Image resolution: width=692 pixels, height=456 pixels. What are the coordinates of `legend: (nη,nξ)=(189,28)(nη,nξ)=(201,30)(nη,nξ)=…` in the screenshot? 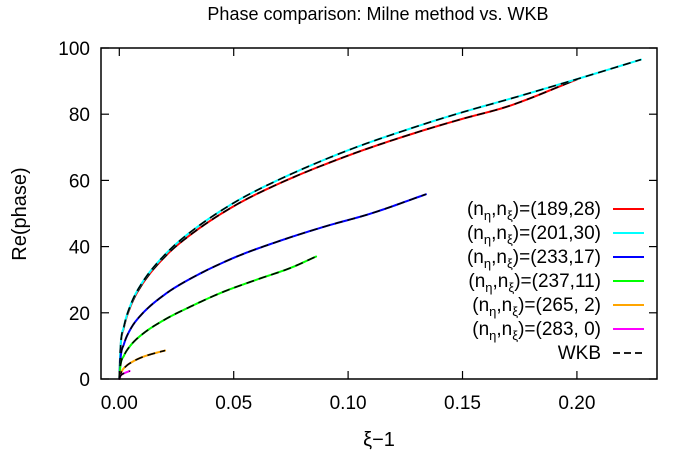 It's located at (555, 281).